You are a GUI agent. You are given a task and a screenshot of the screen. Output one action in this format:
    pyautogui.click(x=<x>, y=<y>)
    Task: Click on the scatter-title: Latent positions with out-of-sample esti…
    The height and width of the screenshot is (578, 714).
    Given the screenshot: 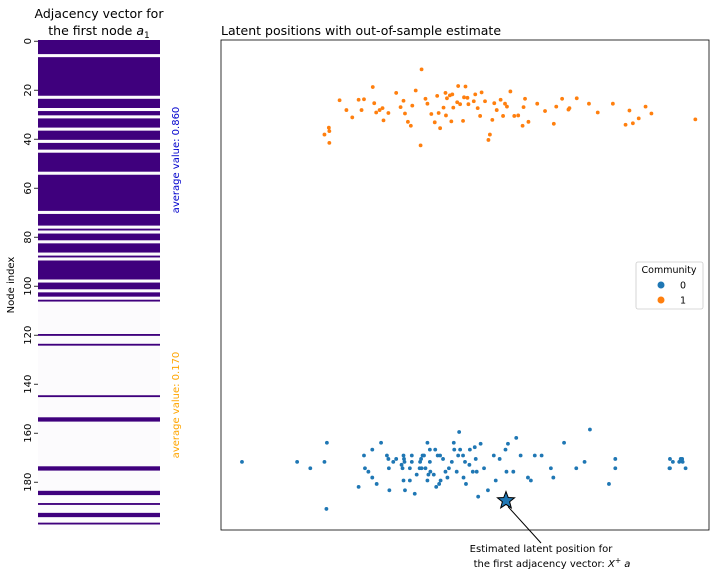 What is the action you would take?
    pyautogui.click(x=361, y=30)
    